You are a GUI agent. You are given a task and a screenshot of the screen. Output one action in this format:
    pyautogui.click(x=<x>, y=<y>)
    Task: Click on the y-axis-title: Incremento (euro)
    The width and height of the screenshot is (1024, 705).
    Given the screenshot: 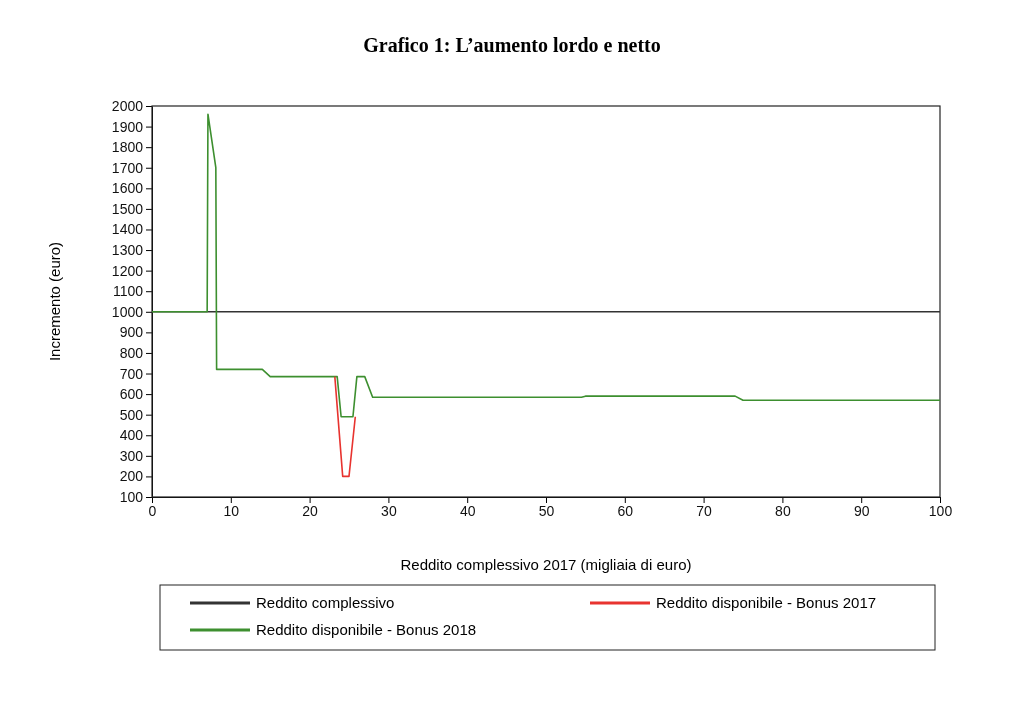 What is the action you would take?
    pyautogui.click(x=54, y=301)
    